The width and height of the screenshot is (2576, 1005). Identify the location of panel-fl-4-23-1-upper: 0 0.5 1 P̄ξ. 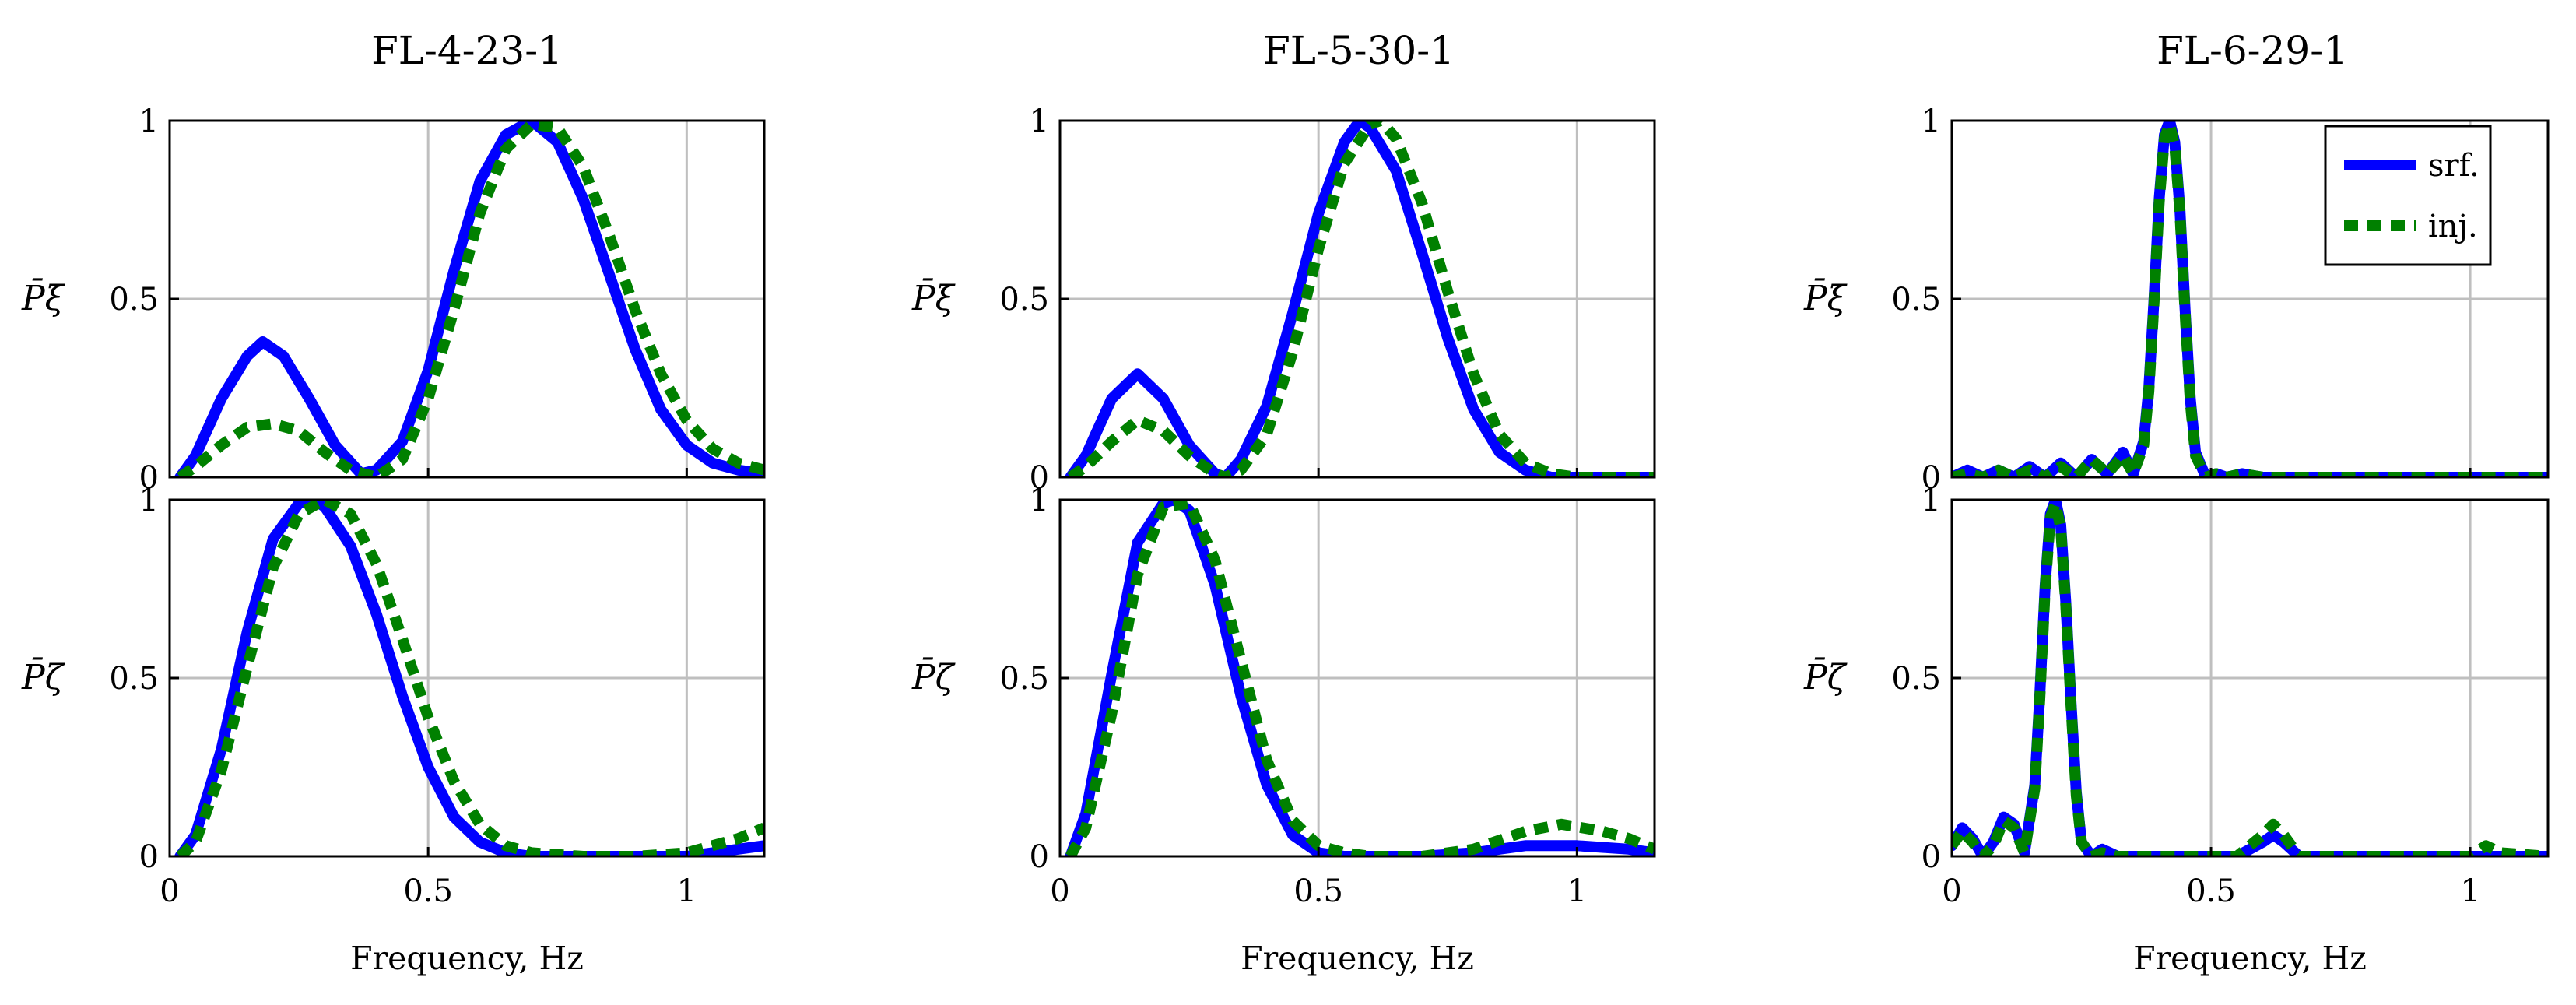
(394, 300).